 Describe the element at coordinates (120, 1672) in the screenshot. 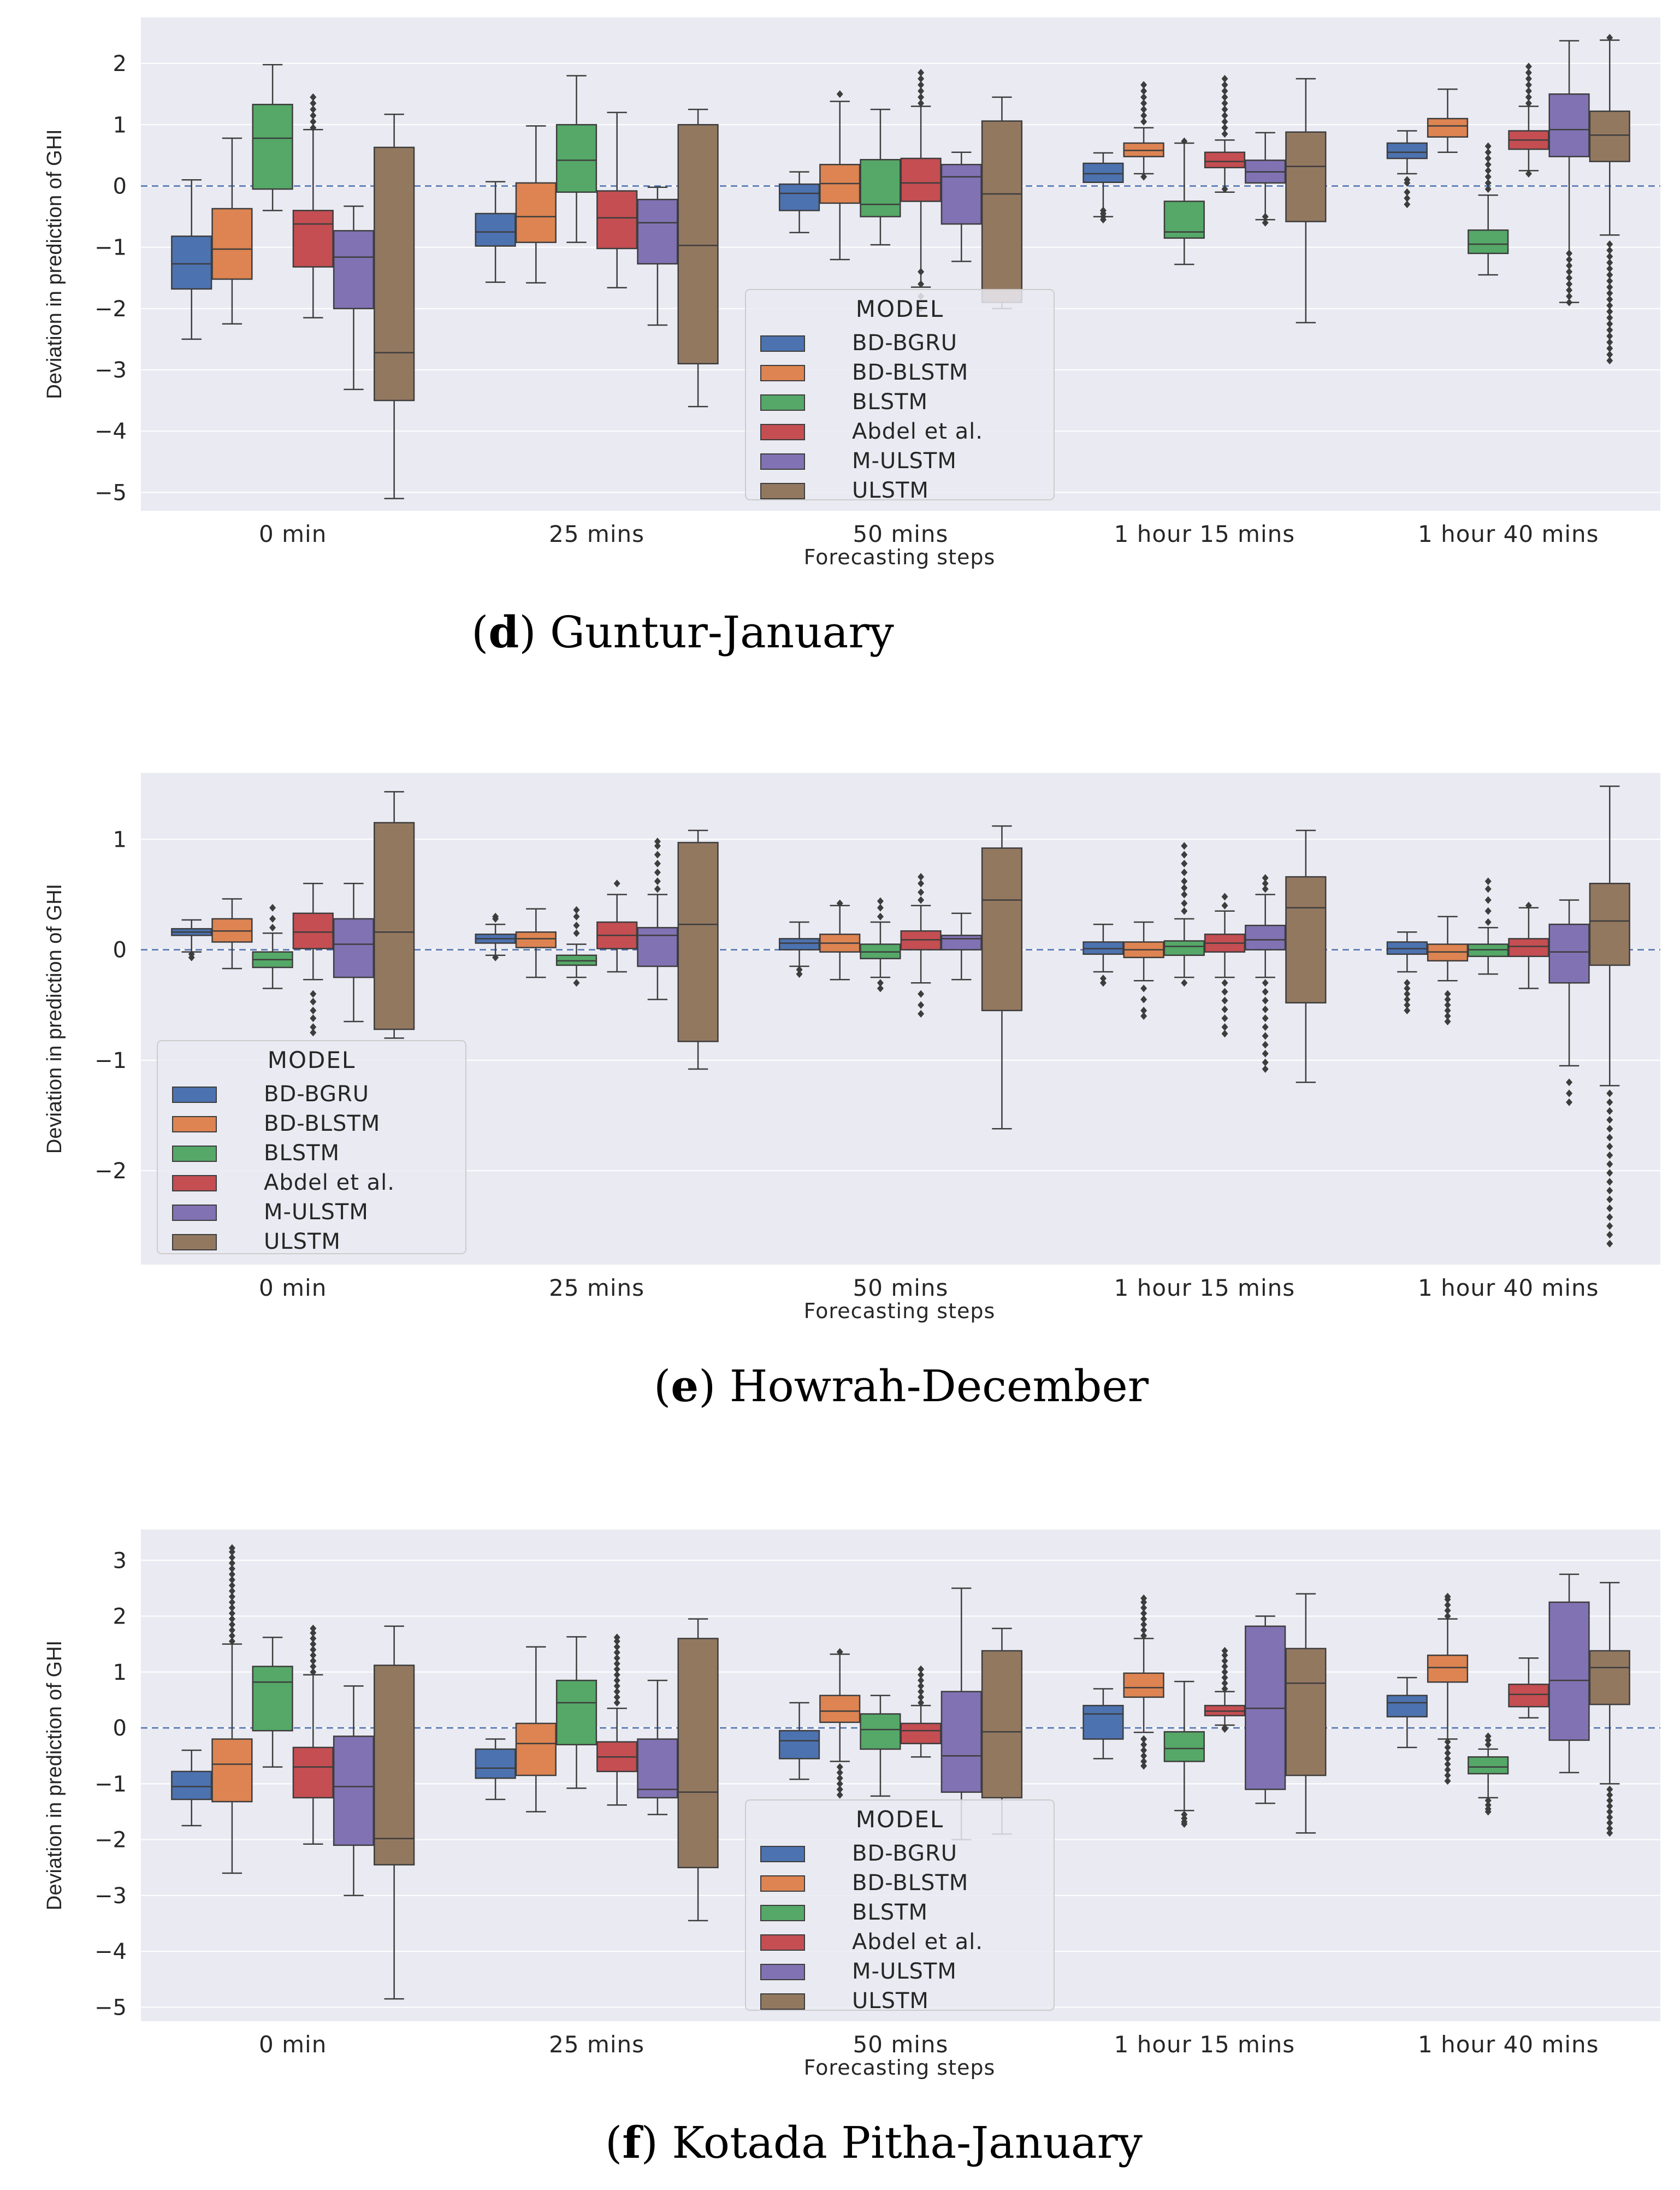

I see `y-tick-label: 1` at that location.